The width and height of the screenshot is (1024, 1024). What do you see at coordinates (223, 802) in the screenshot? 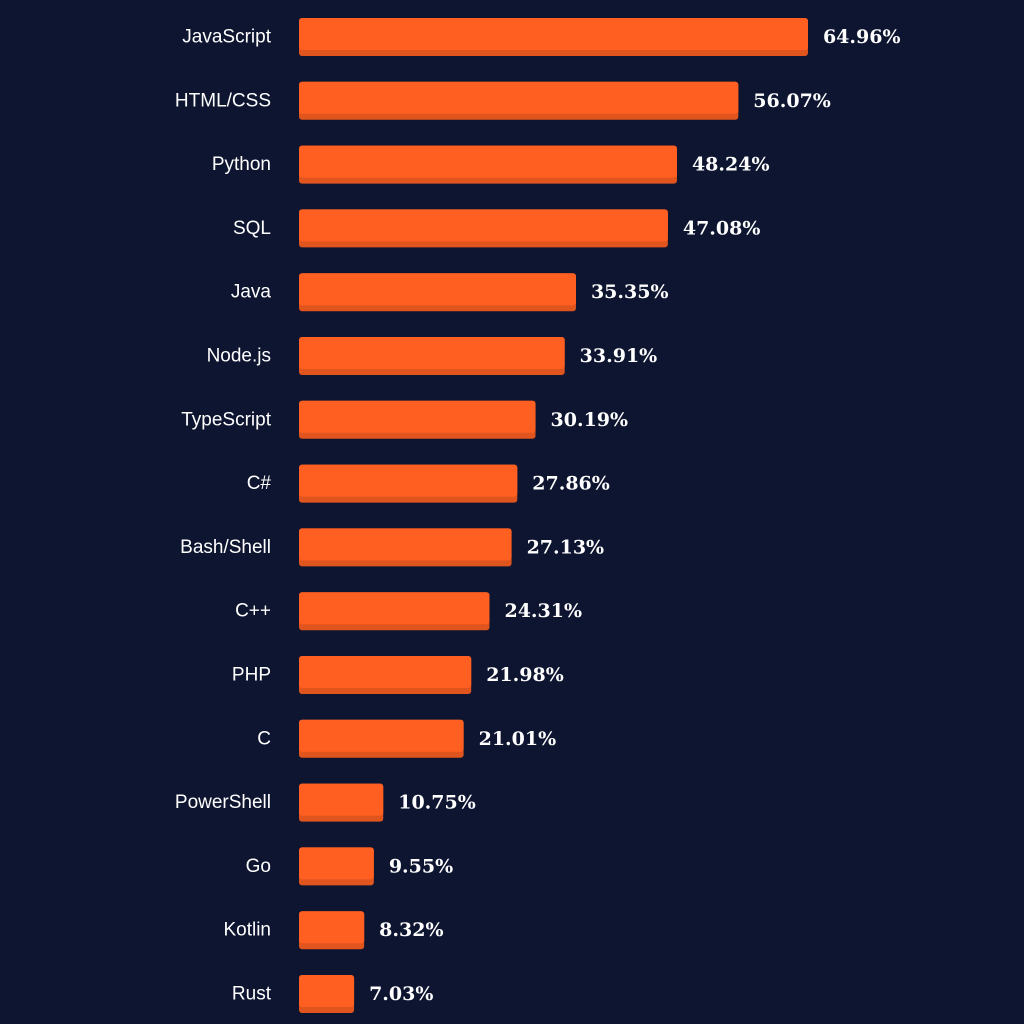
I see `category-label: PowerShell` at bounding box center [223, 802].